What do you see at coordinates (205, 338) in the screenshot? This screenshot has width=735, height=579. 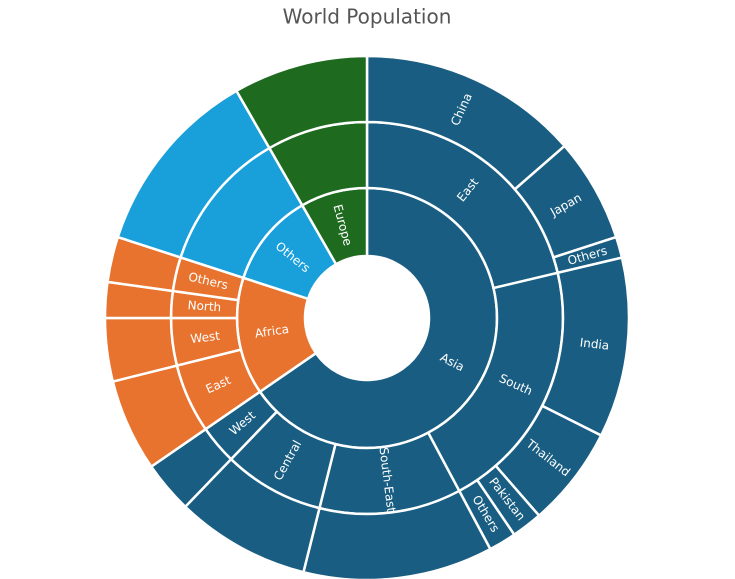 I see `segment-label: West` at bounding box center [205, 338].